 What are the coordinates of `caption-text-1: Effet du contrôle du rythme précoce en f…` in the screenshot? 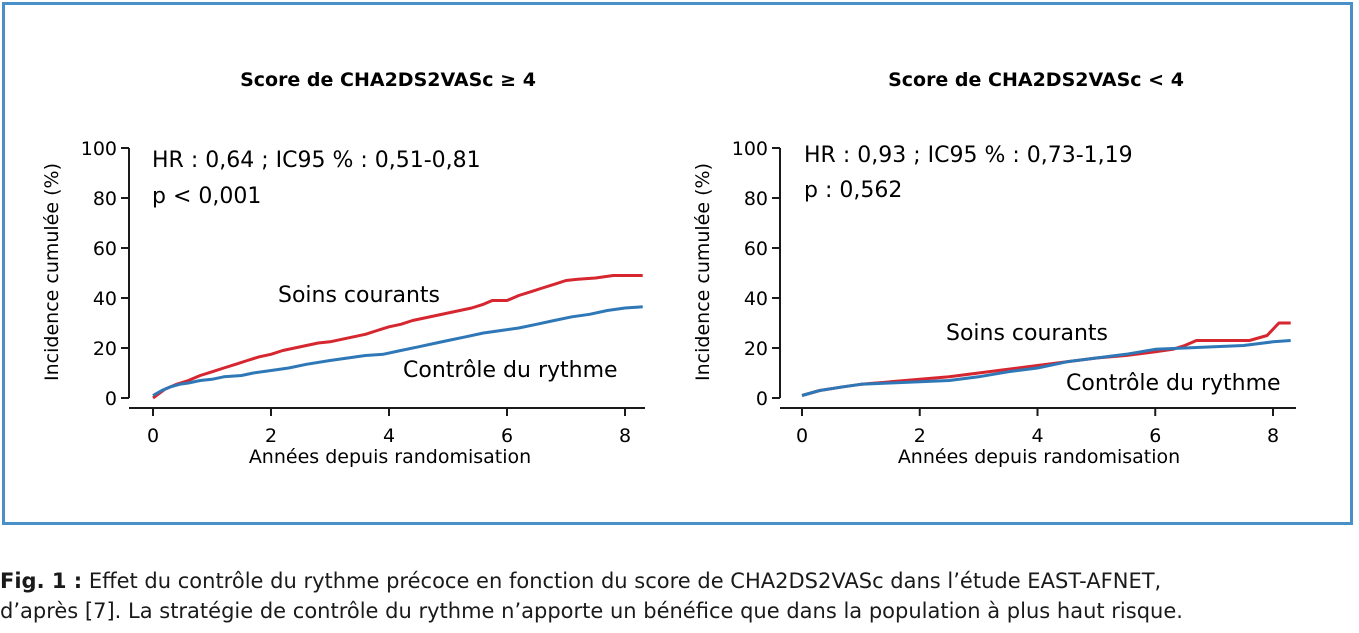 It's located at (622, 581).